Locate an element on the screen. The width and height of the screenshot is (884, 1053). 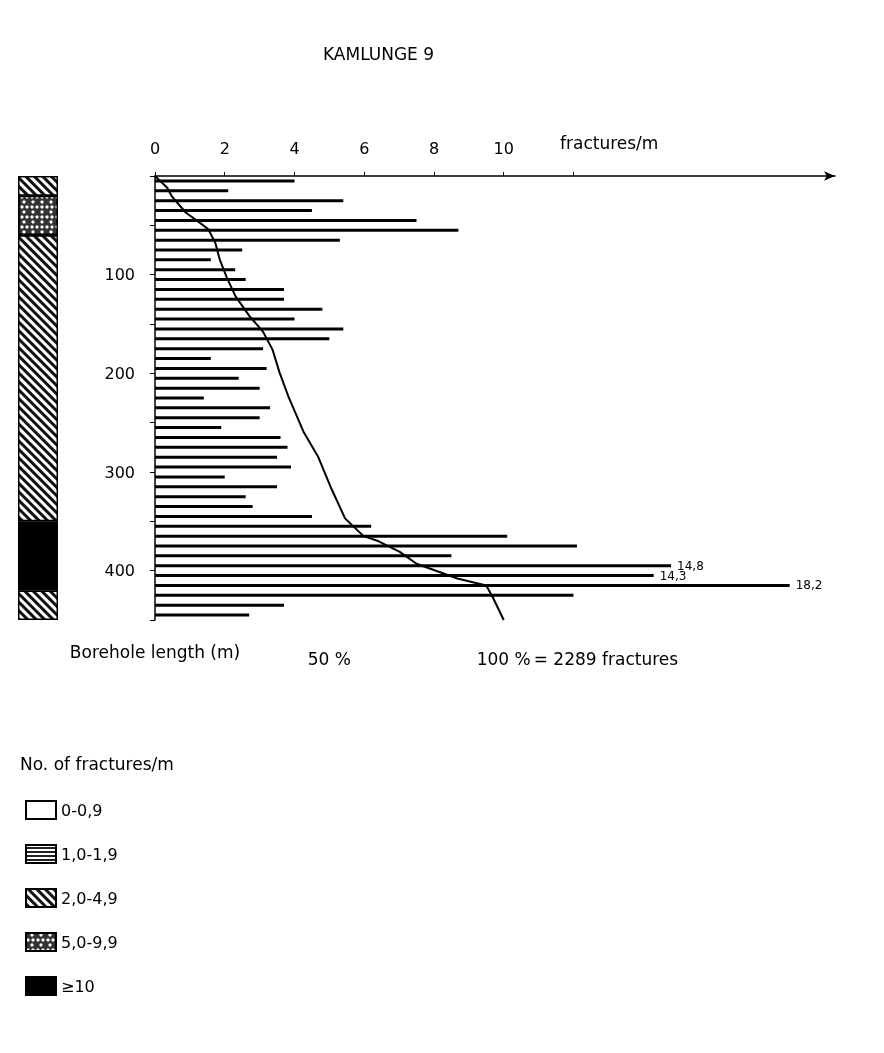
x-tick-label: 0 is located at coordinates (155, 148).